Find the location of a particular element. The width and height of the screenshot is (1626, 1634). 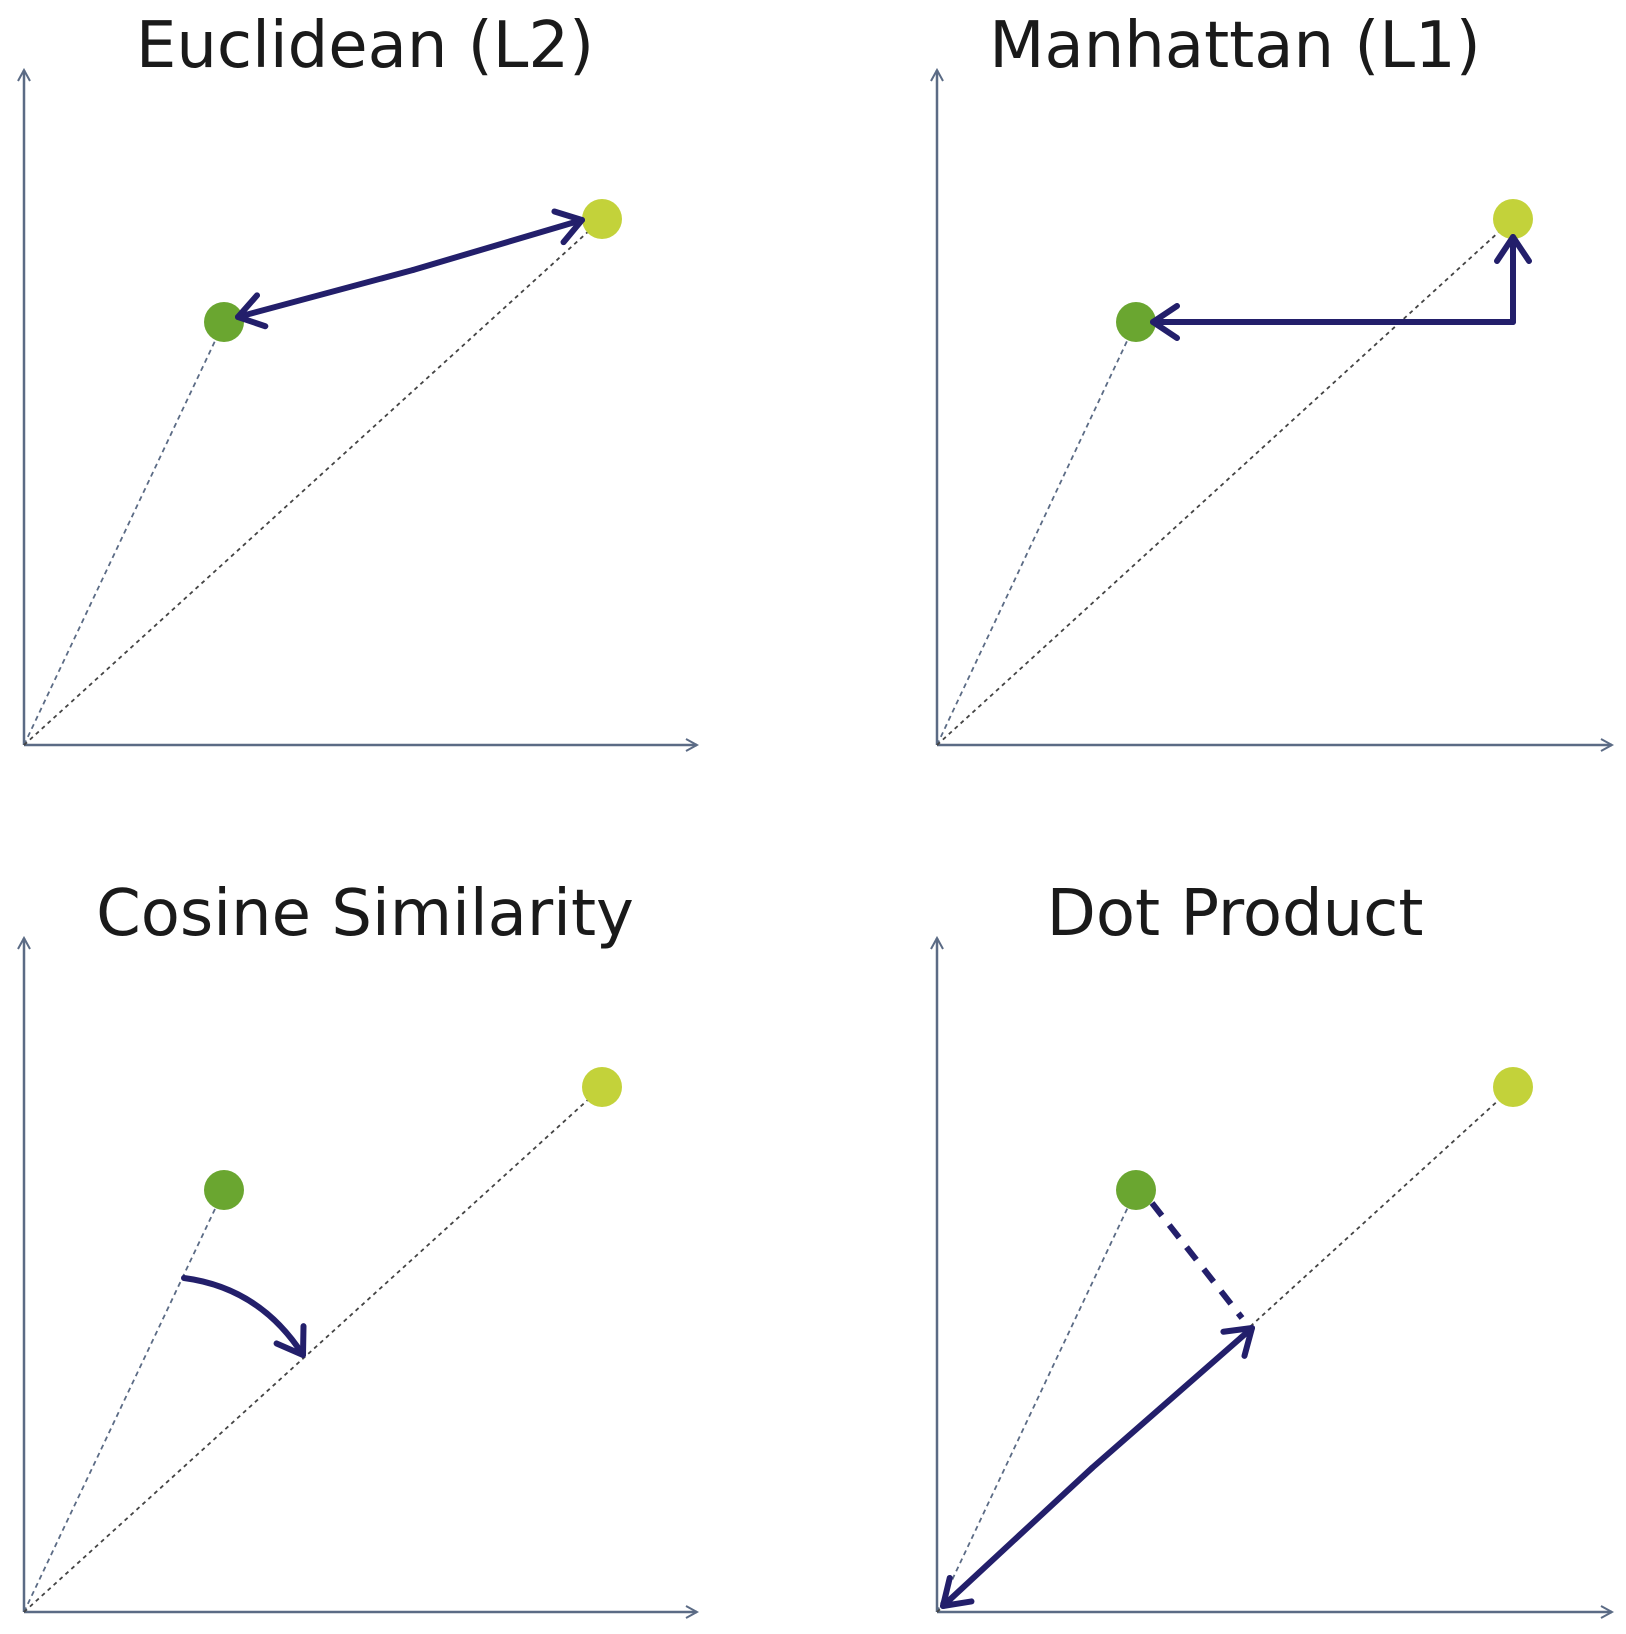

panel-title-cosine: Cosine Similarity is located at coordinates (365, 914).